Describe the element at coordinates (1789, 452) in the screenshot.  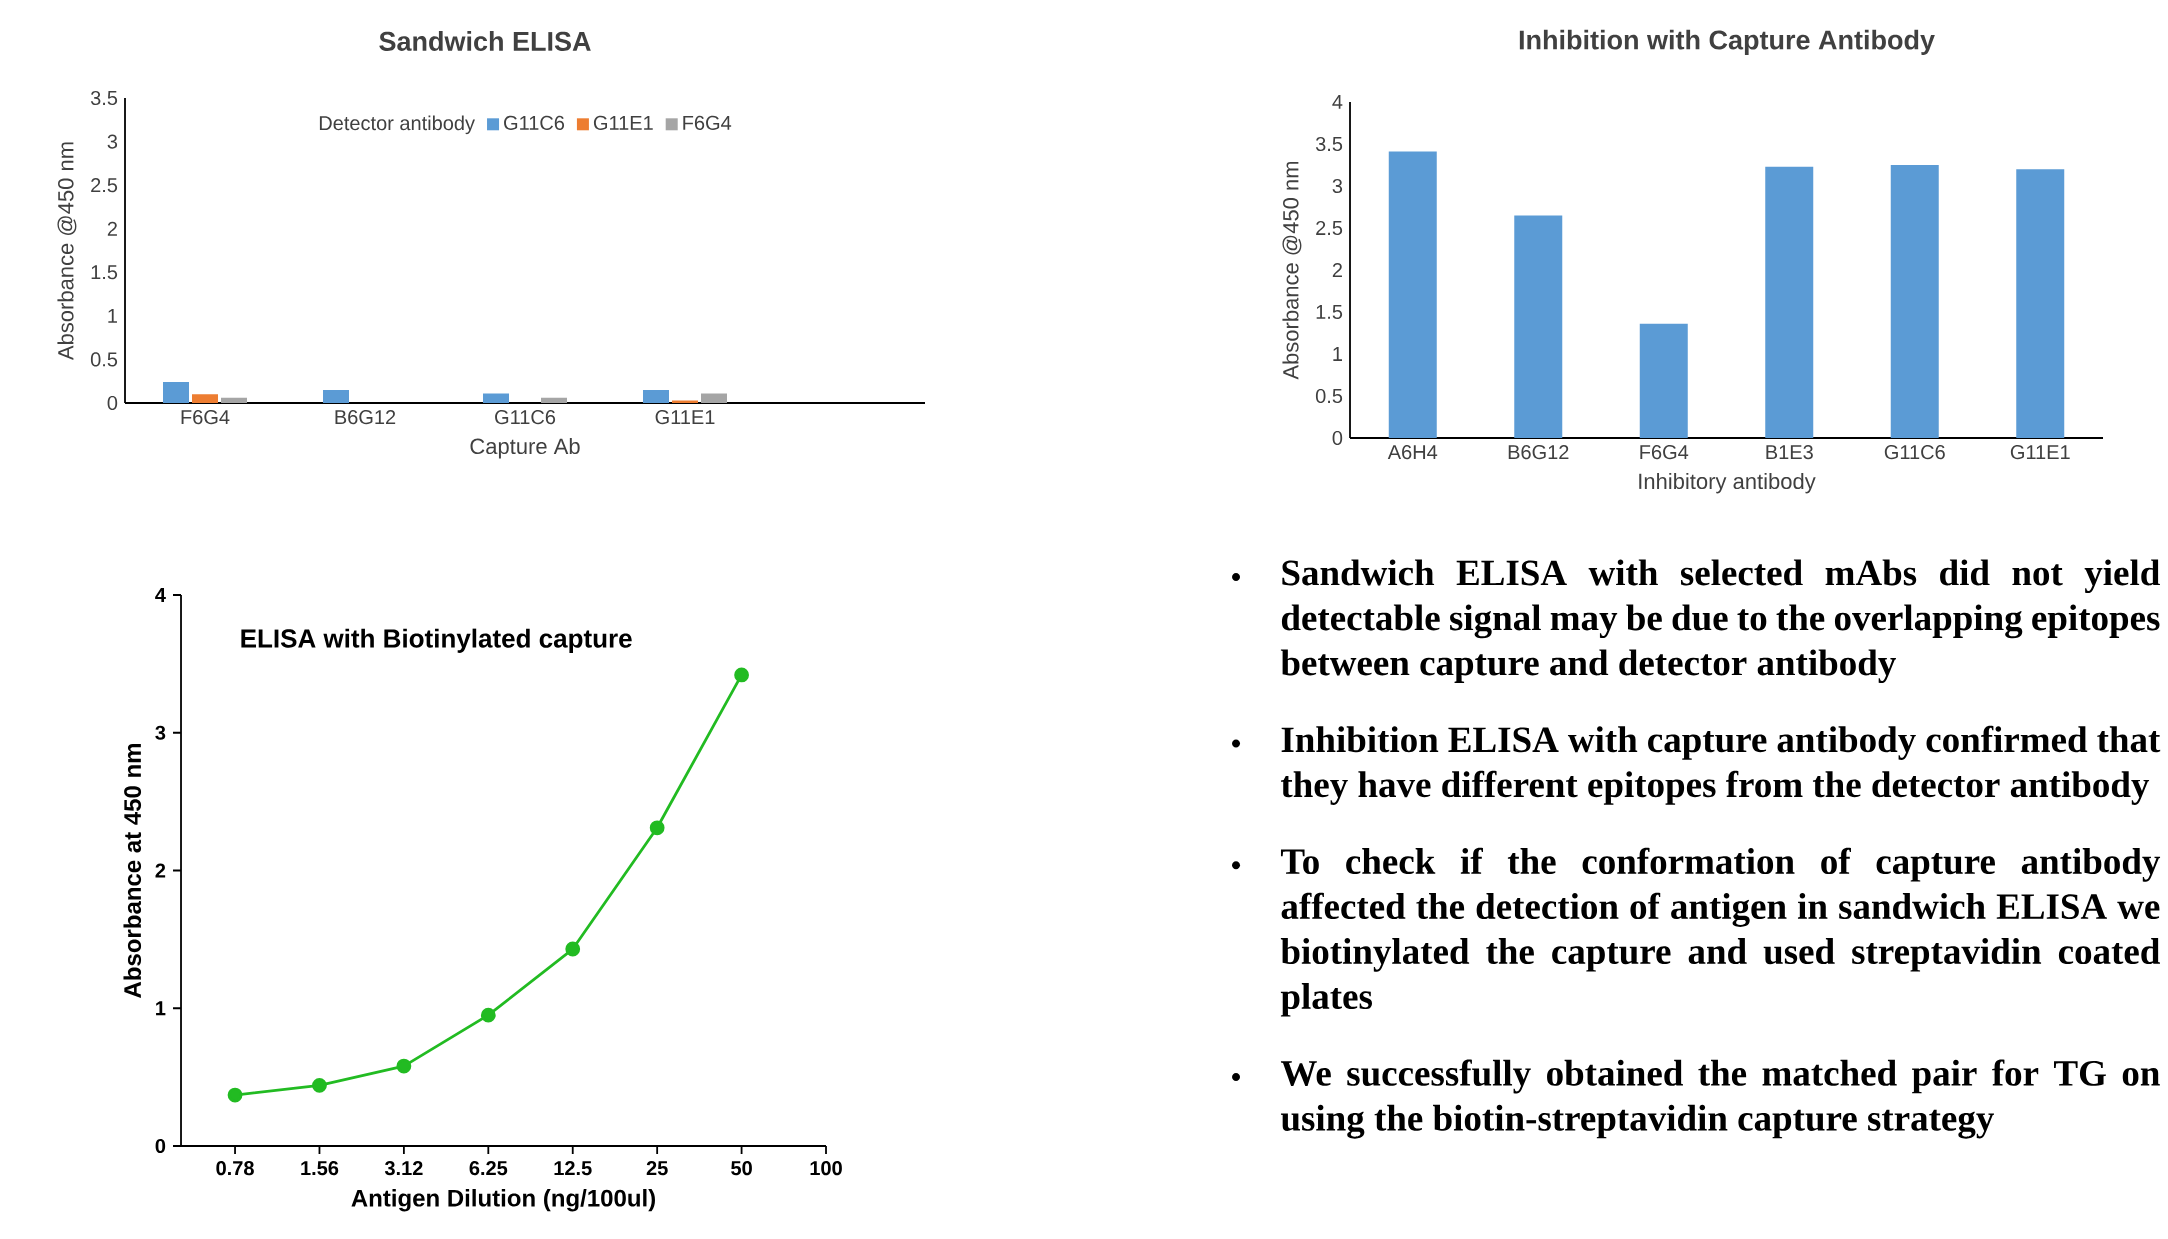
I see `x-tick-label: B1E3` at that location.